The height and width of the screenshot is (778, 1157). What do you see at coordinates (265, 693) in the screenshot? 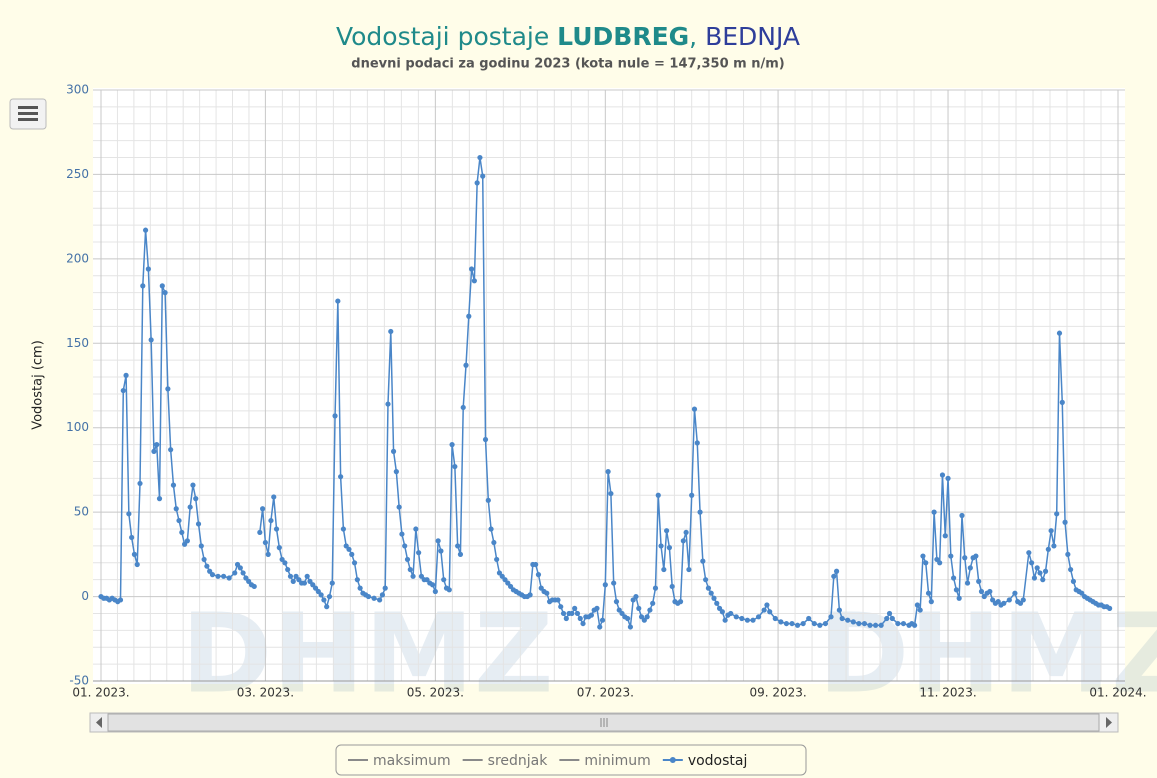
I see `x-tick-label: 03. 2023.` at bounding box center [265, 693].